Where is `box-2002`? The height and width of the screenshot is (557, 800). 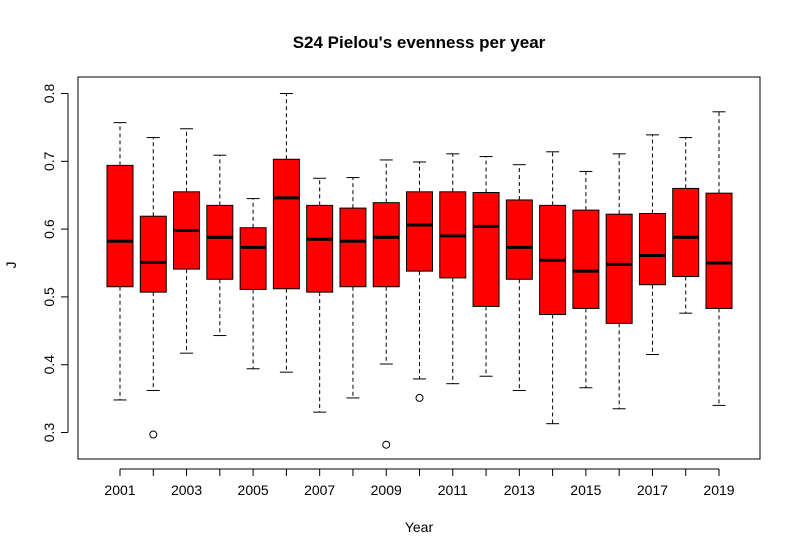
box-2002 is located at coordinates (153, 288).